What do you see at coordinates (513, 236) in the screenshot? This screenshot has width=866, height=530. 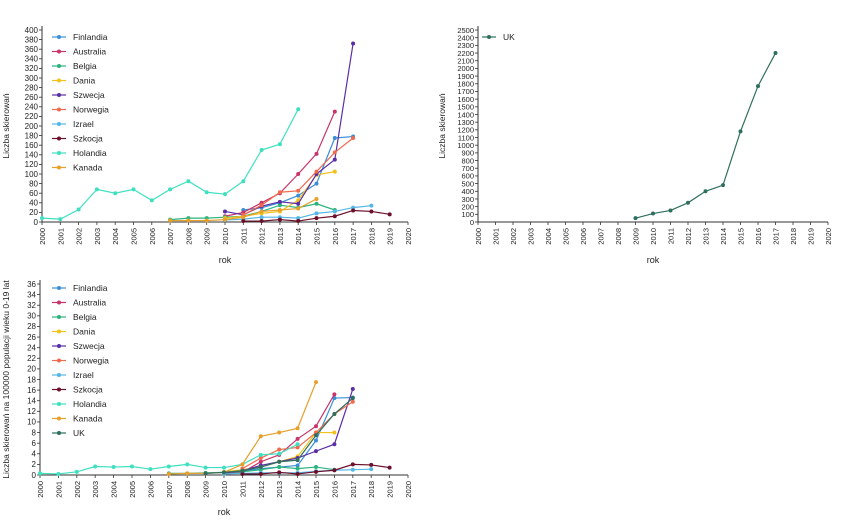 I see `x-tick-label: 2002` at bounding box center [513, 236].